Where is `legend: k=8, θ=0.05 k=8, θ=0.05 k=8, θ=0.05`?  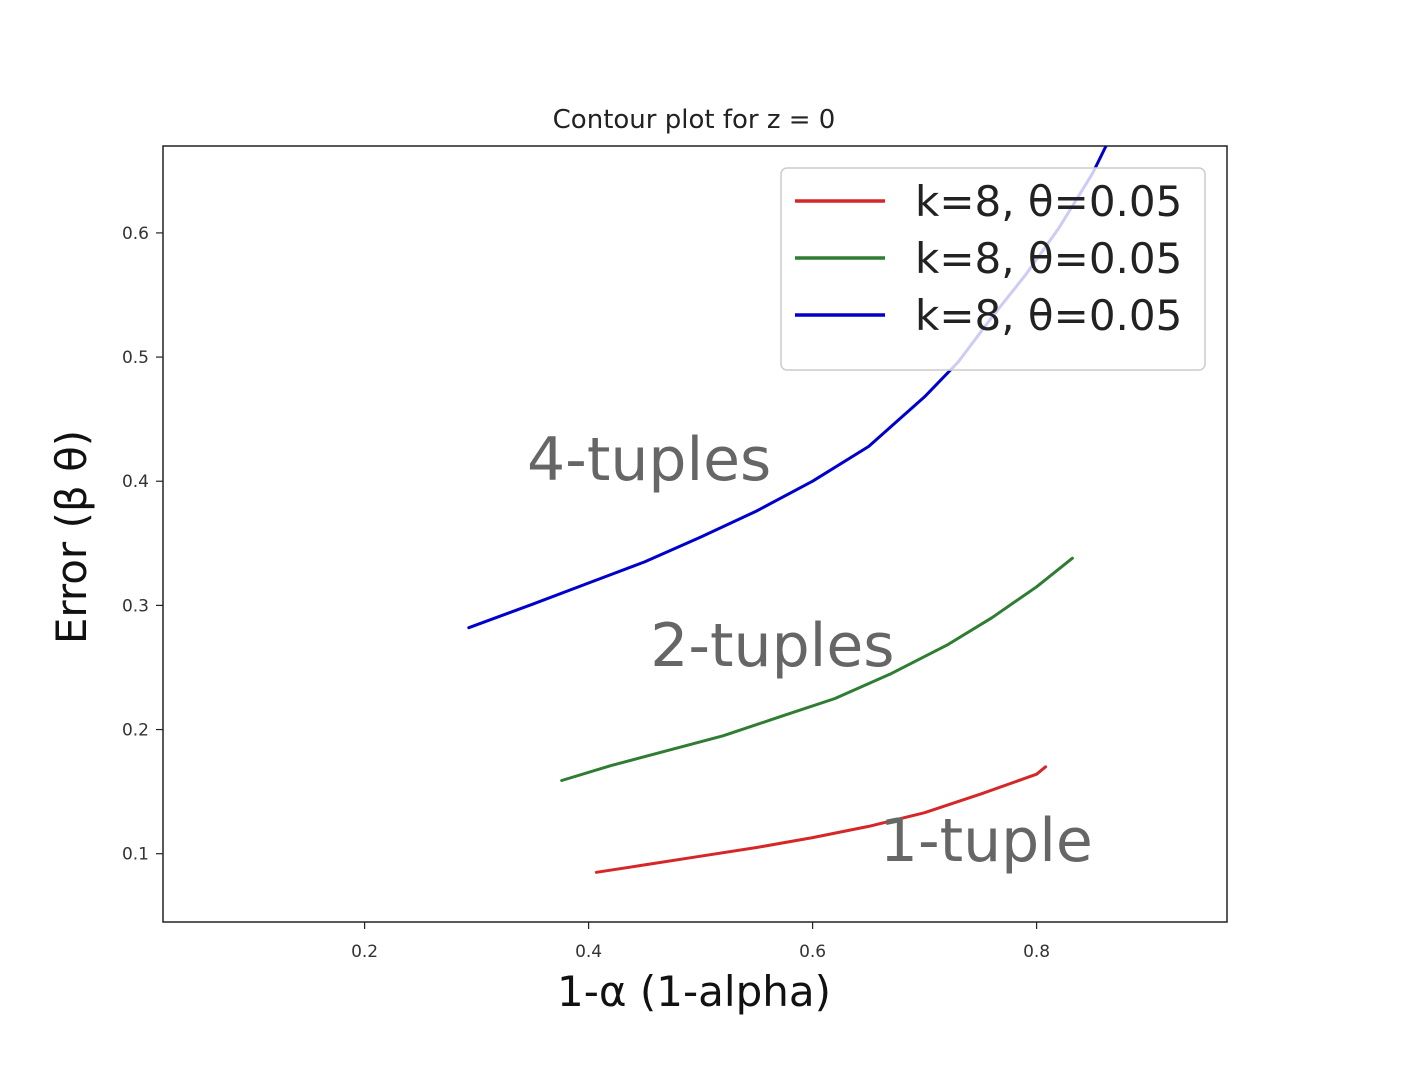
legend: k=8, θ=0.05 k=8, θ=0.05 k=8, θ=0.05 is located at coordinates (993, 269).